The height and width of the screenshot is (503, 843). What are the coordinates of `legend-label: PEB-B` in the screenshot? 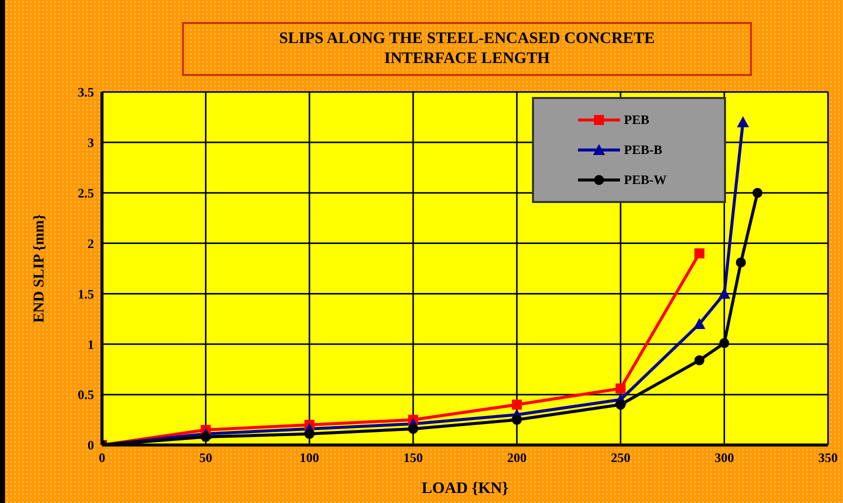 It's located at (643, 150).